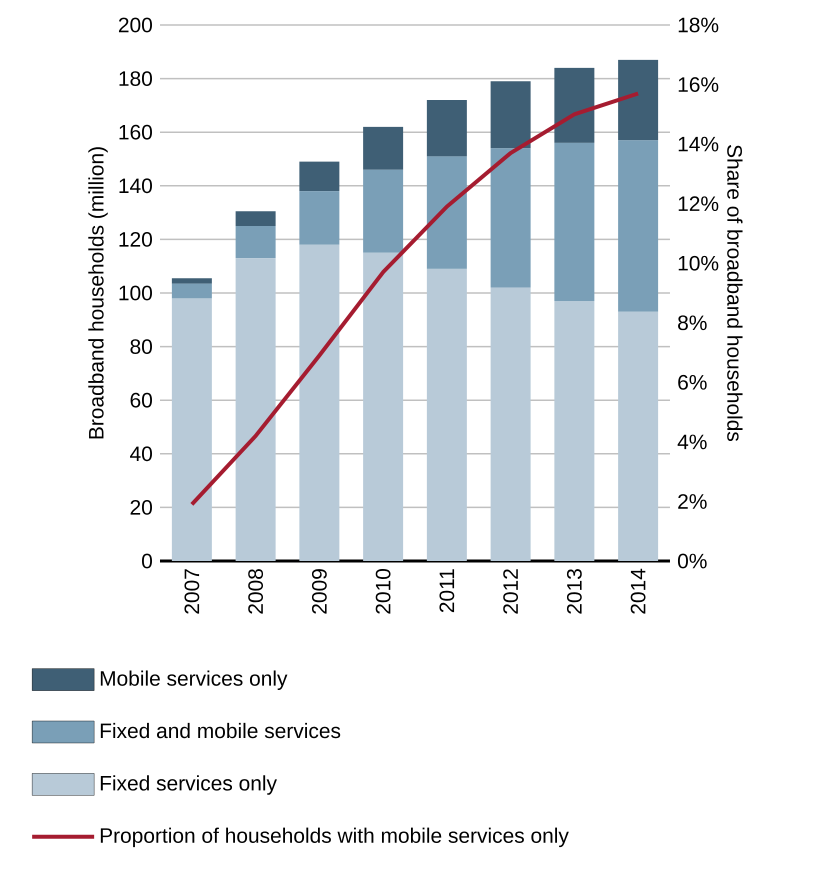 The image size is (823, 887). Describe the element at coordinates (446, 590) in the screenshot. I see `x-tick-label: 2011` at that location.